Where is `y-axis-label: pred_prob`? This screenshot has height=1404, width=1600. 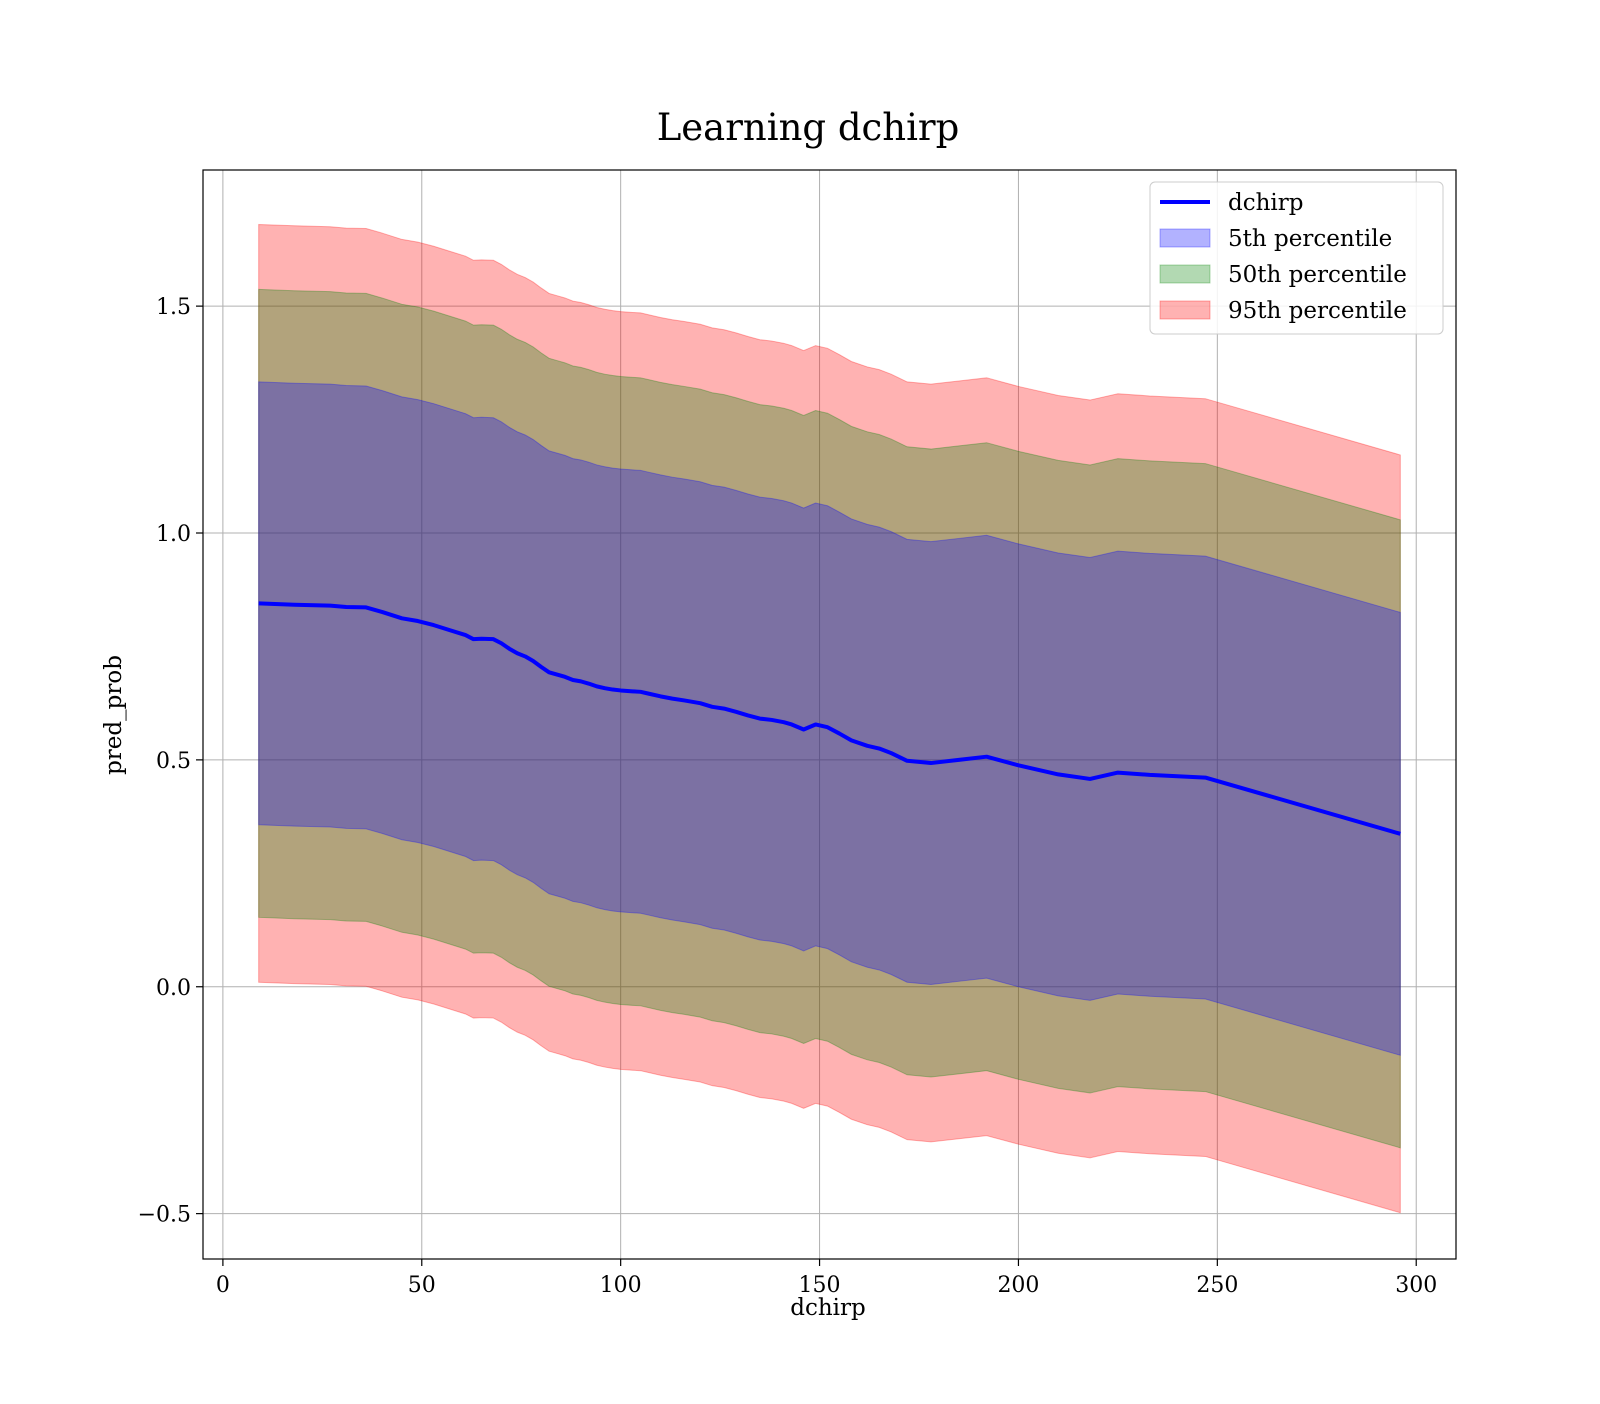 y-axis-label: pred_prob is located at coordinates (114, 715).